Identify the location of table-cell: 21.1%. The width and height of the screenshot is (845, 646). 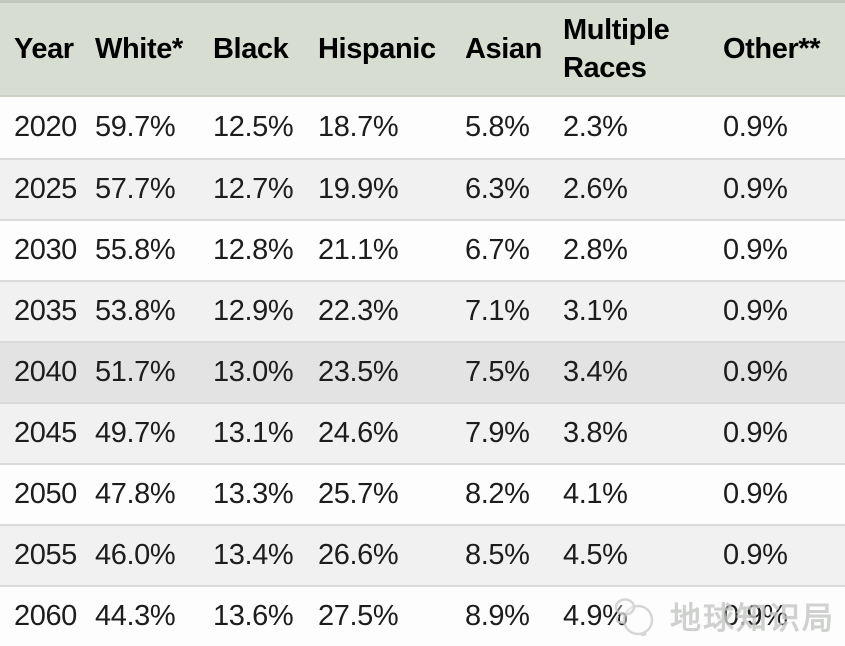
(358, 250).